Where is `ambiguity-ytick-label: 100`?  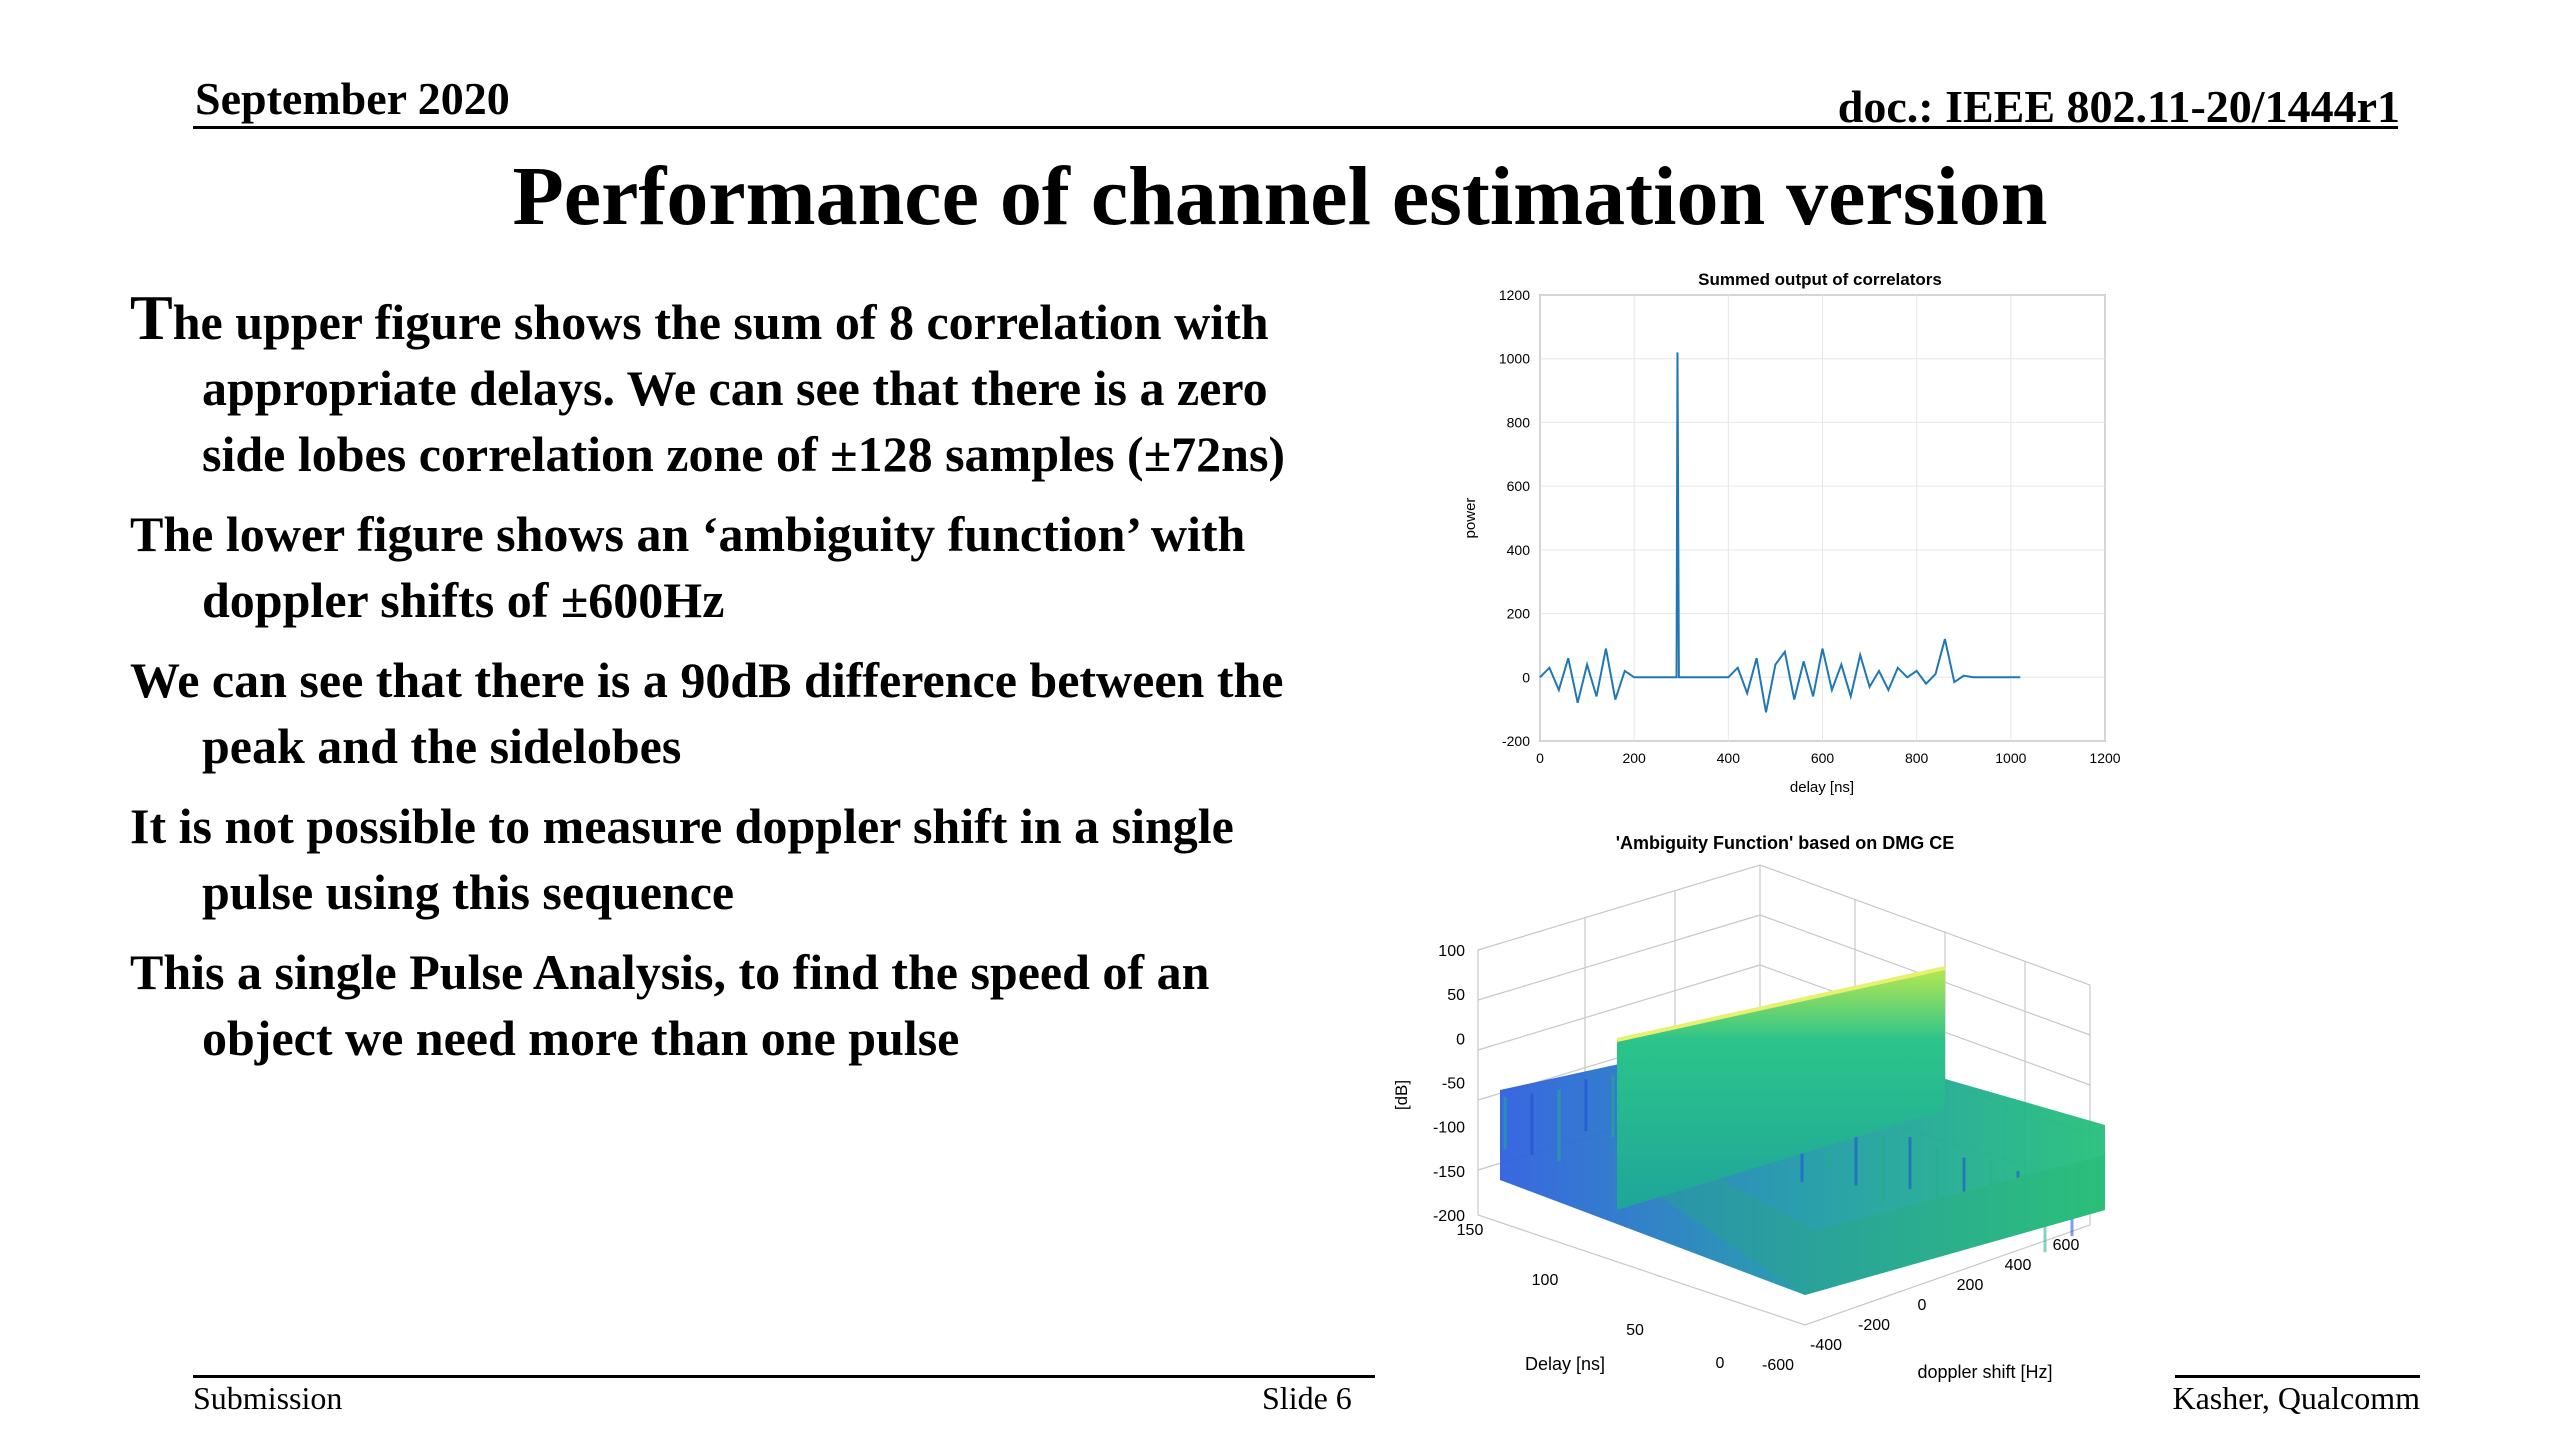
ambiguity-ytick-label: 100 is located at coordinates (1545, 1280).